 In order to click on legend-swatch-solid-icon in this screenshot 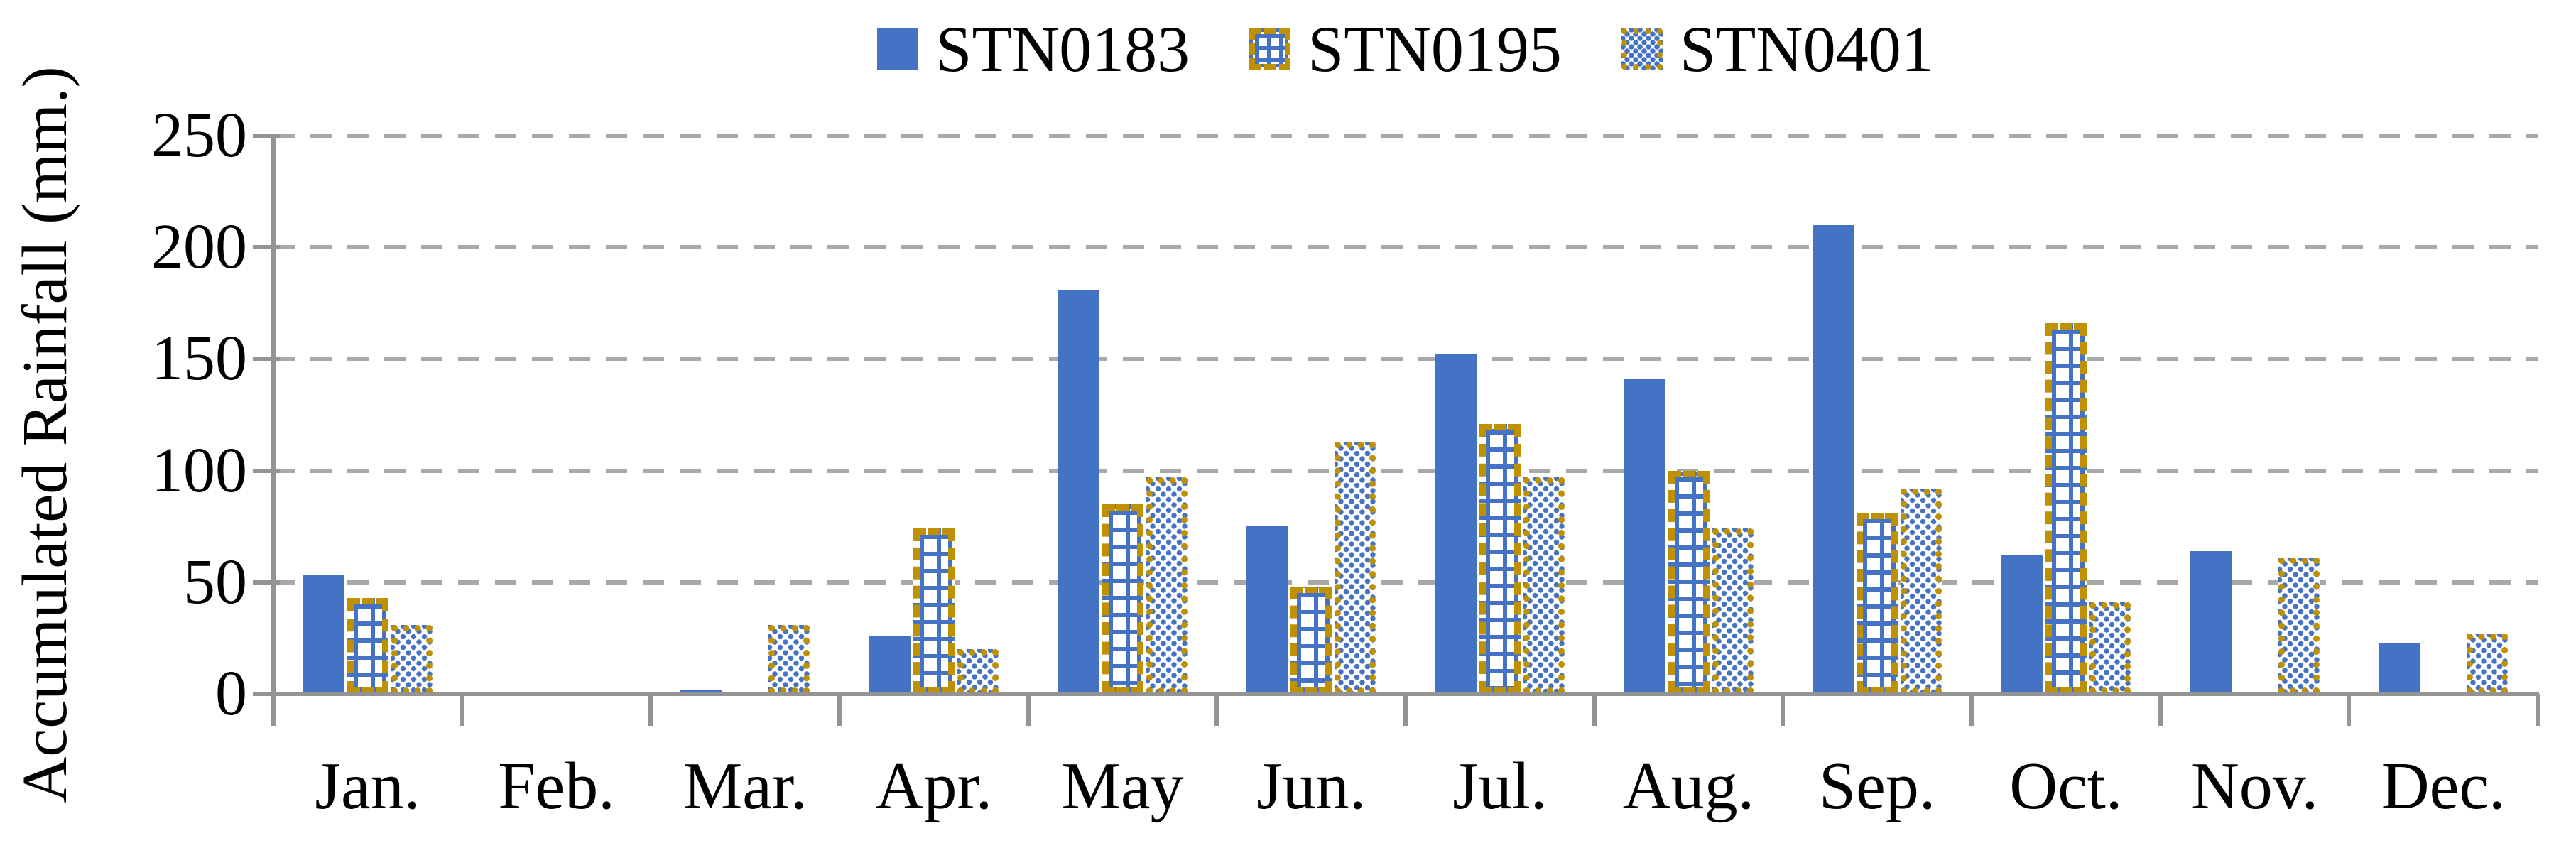, I will do `click(898, 49)`.